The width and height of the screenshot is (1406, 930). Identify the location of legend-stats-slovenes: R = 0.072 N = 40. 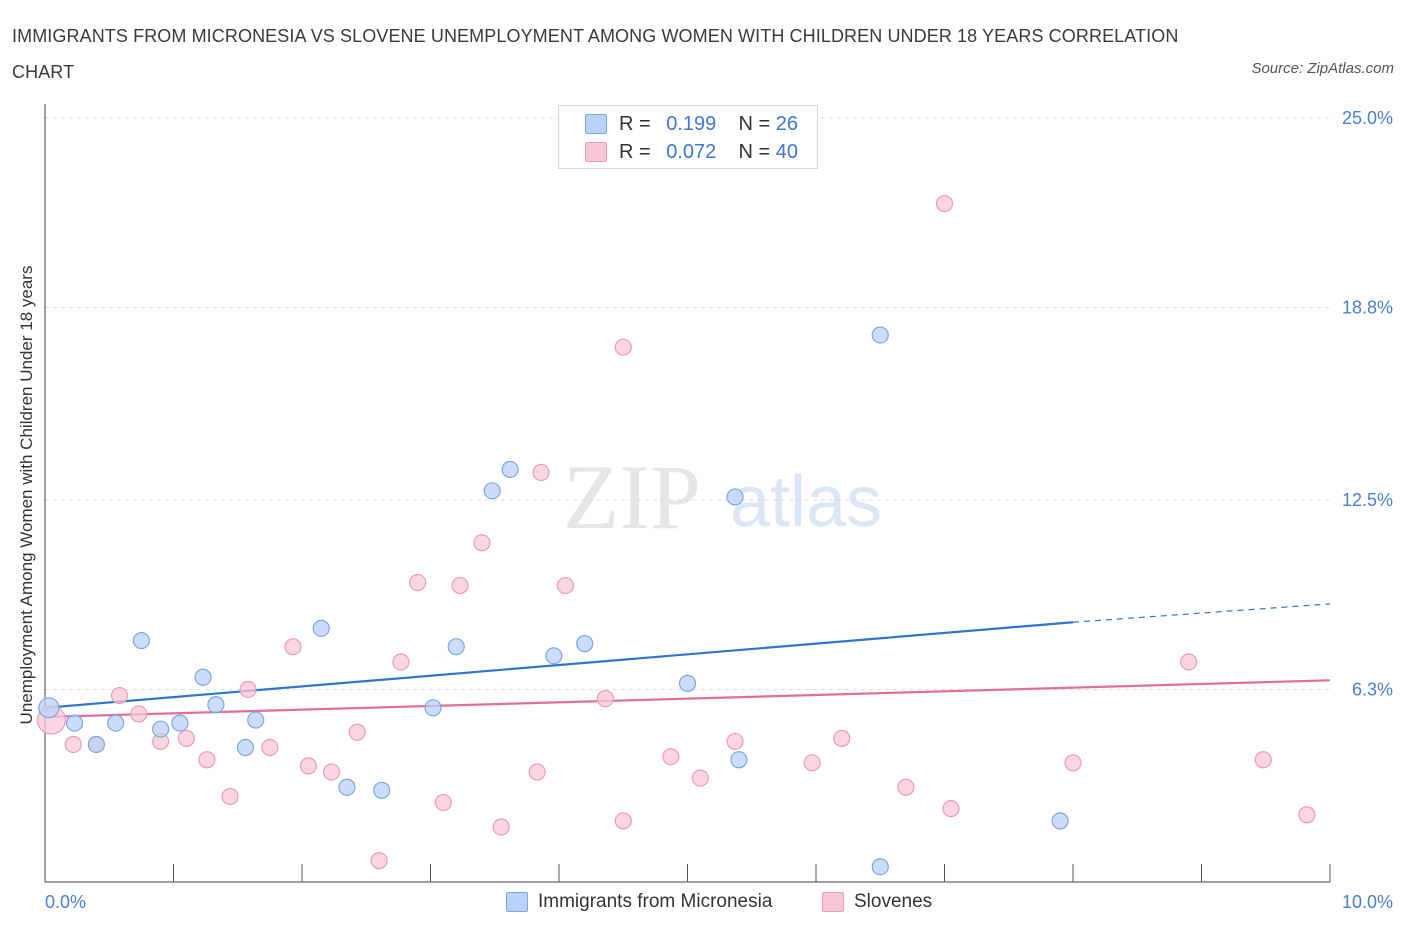
(708, 152).